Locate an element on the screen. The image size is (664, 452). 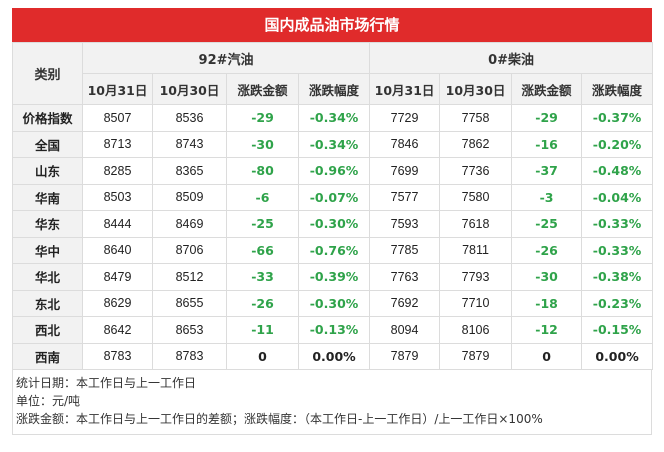
diesel-today: 7729 is located at coordinates (405, 118).